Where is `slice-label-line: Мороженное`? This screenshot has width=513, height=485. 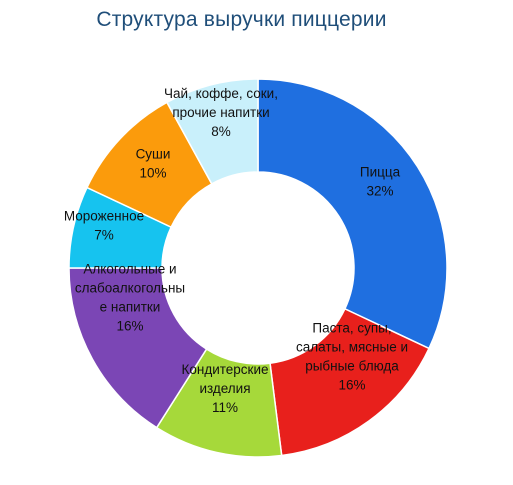 slice-label-line: Мороженное is located at coordinates (104, 216).